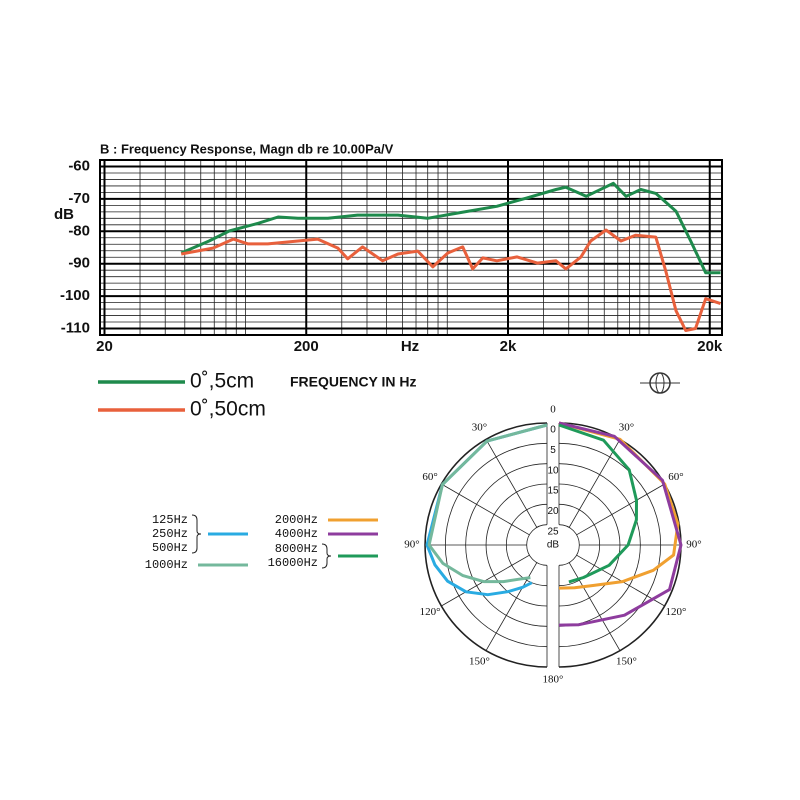 This screenshot has height=800, width=800. I want to click on legend-label: 2000Hz, so click(296, 520).